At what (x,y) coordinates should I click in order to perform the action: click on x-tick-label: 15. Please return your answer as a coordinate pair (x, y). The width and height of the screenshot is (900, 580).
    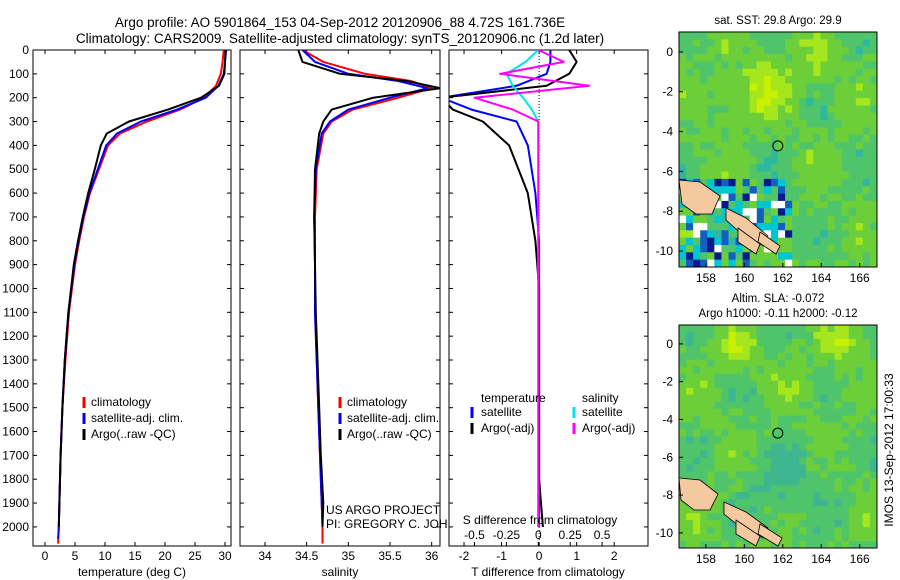
    Looking at the image, I should click on (135, 556).